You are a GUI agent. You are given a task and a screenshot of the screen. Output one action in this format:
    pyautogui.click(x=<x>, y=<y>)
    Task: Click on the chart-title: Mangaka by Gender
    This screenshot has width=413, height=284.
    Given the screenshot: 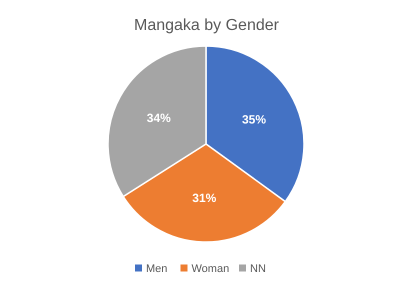 What is the action you would take?
    pyautogui.click(x=207, y=25)
    